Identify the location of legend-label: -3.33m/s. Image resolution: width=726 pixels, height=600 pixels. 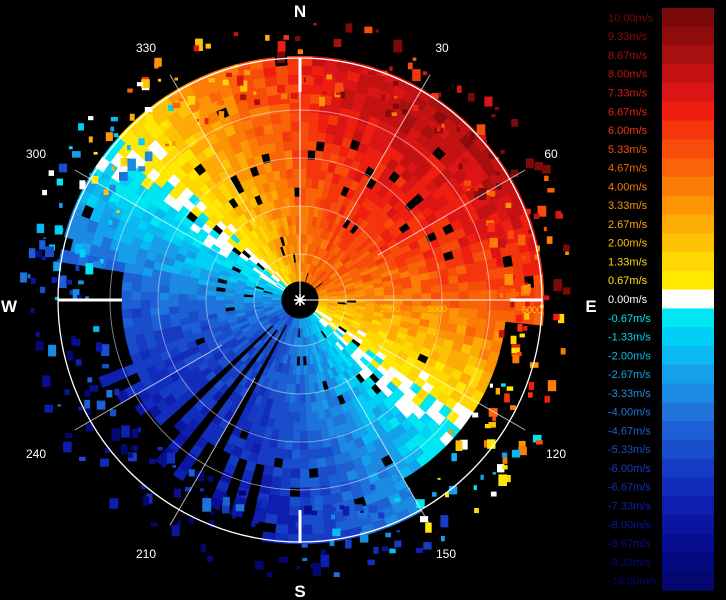
(629, 394).